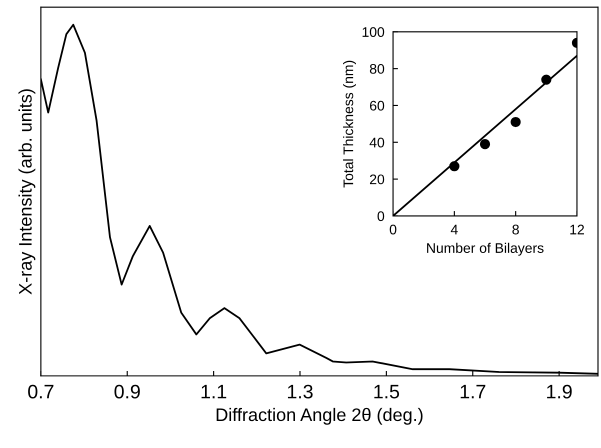  Describe the element at coordinates (27, 191) in the screenshot. I see `y-axis-title: X-ray Intensity (arb. units)` at that location.